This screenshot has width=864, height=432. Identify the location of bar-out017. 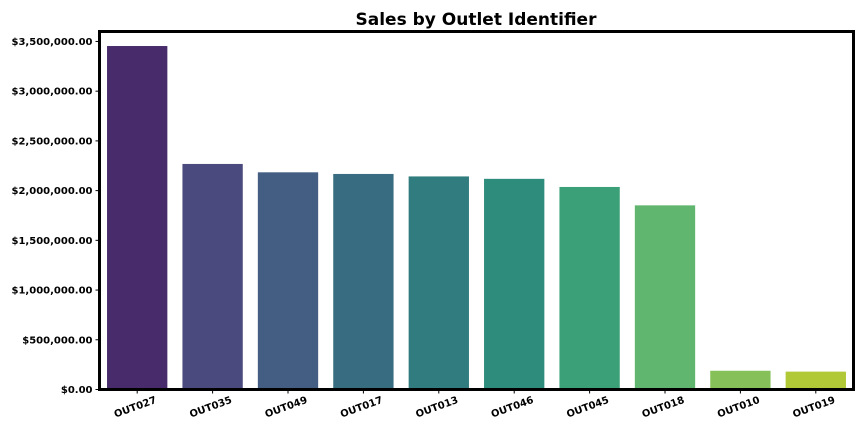
(363, 281).